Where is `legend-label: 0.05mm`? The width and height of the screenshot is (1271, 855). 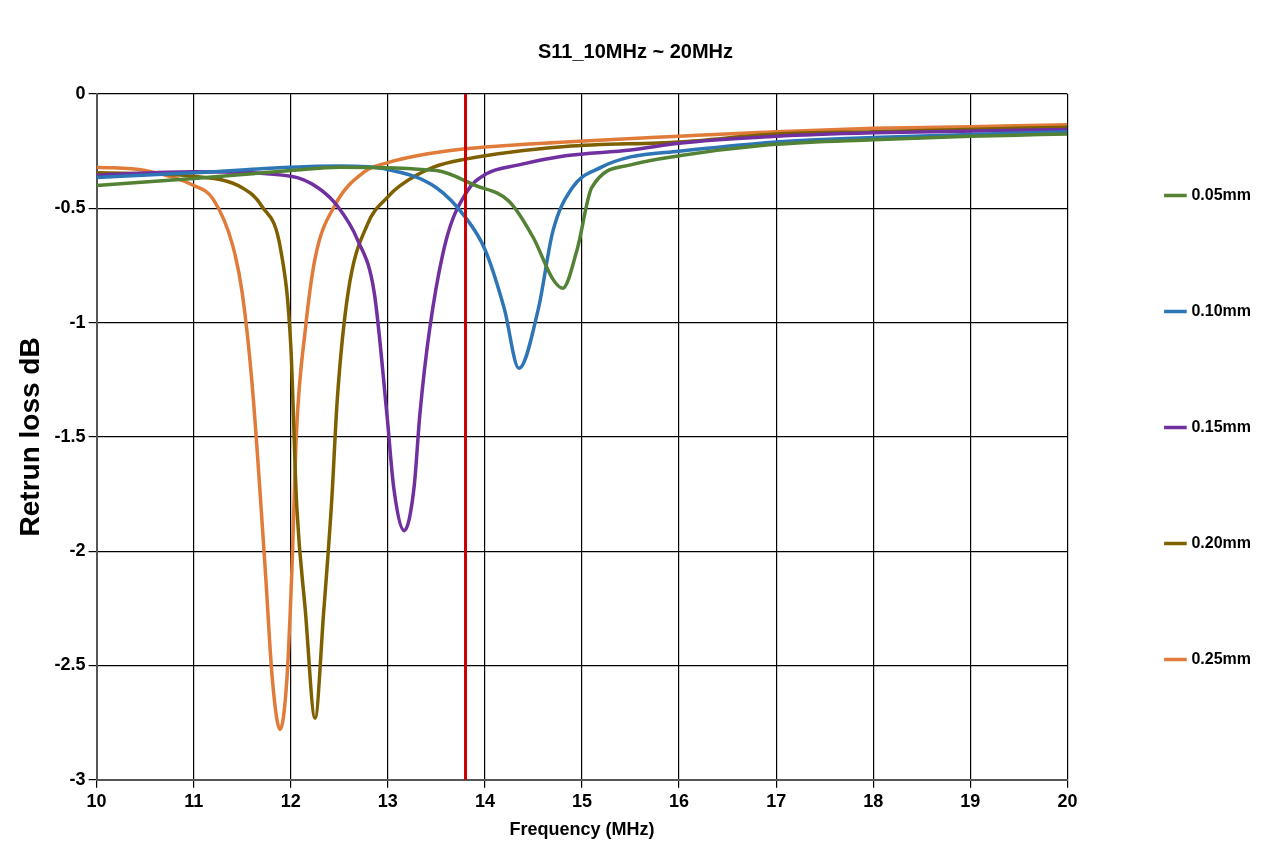
legend-label: 0.05mm is located at coordinates (1221, 194).